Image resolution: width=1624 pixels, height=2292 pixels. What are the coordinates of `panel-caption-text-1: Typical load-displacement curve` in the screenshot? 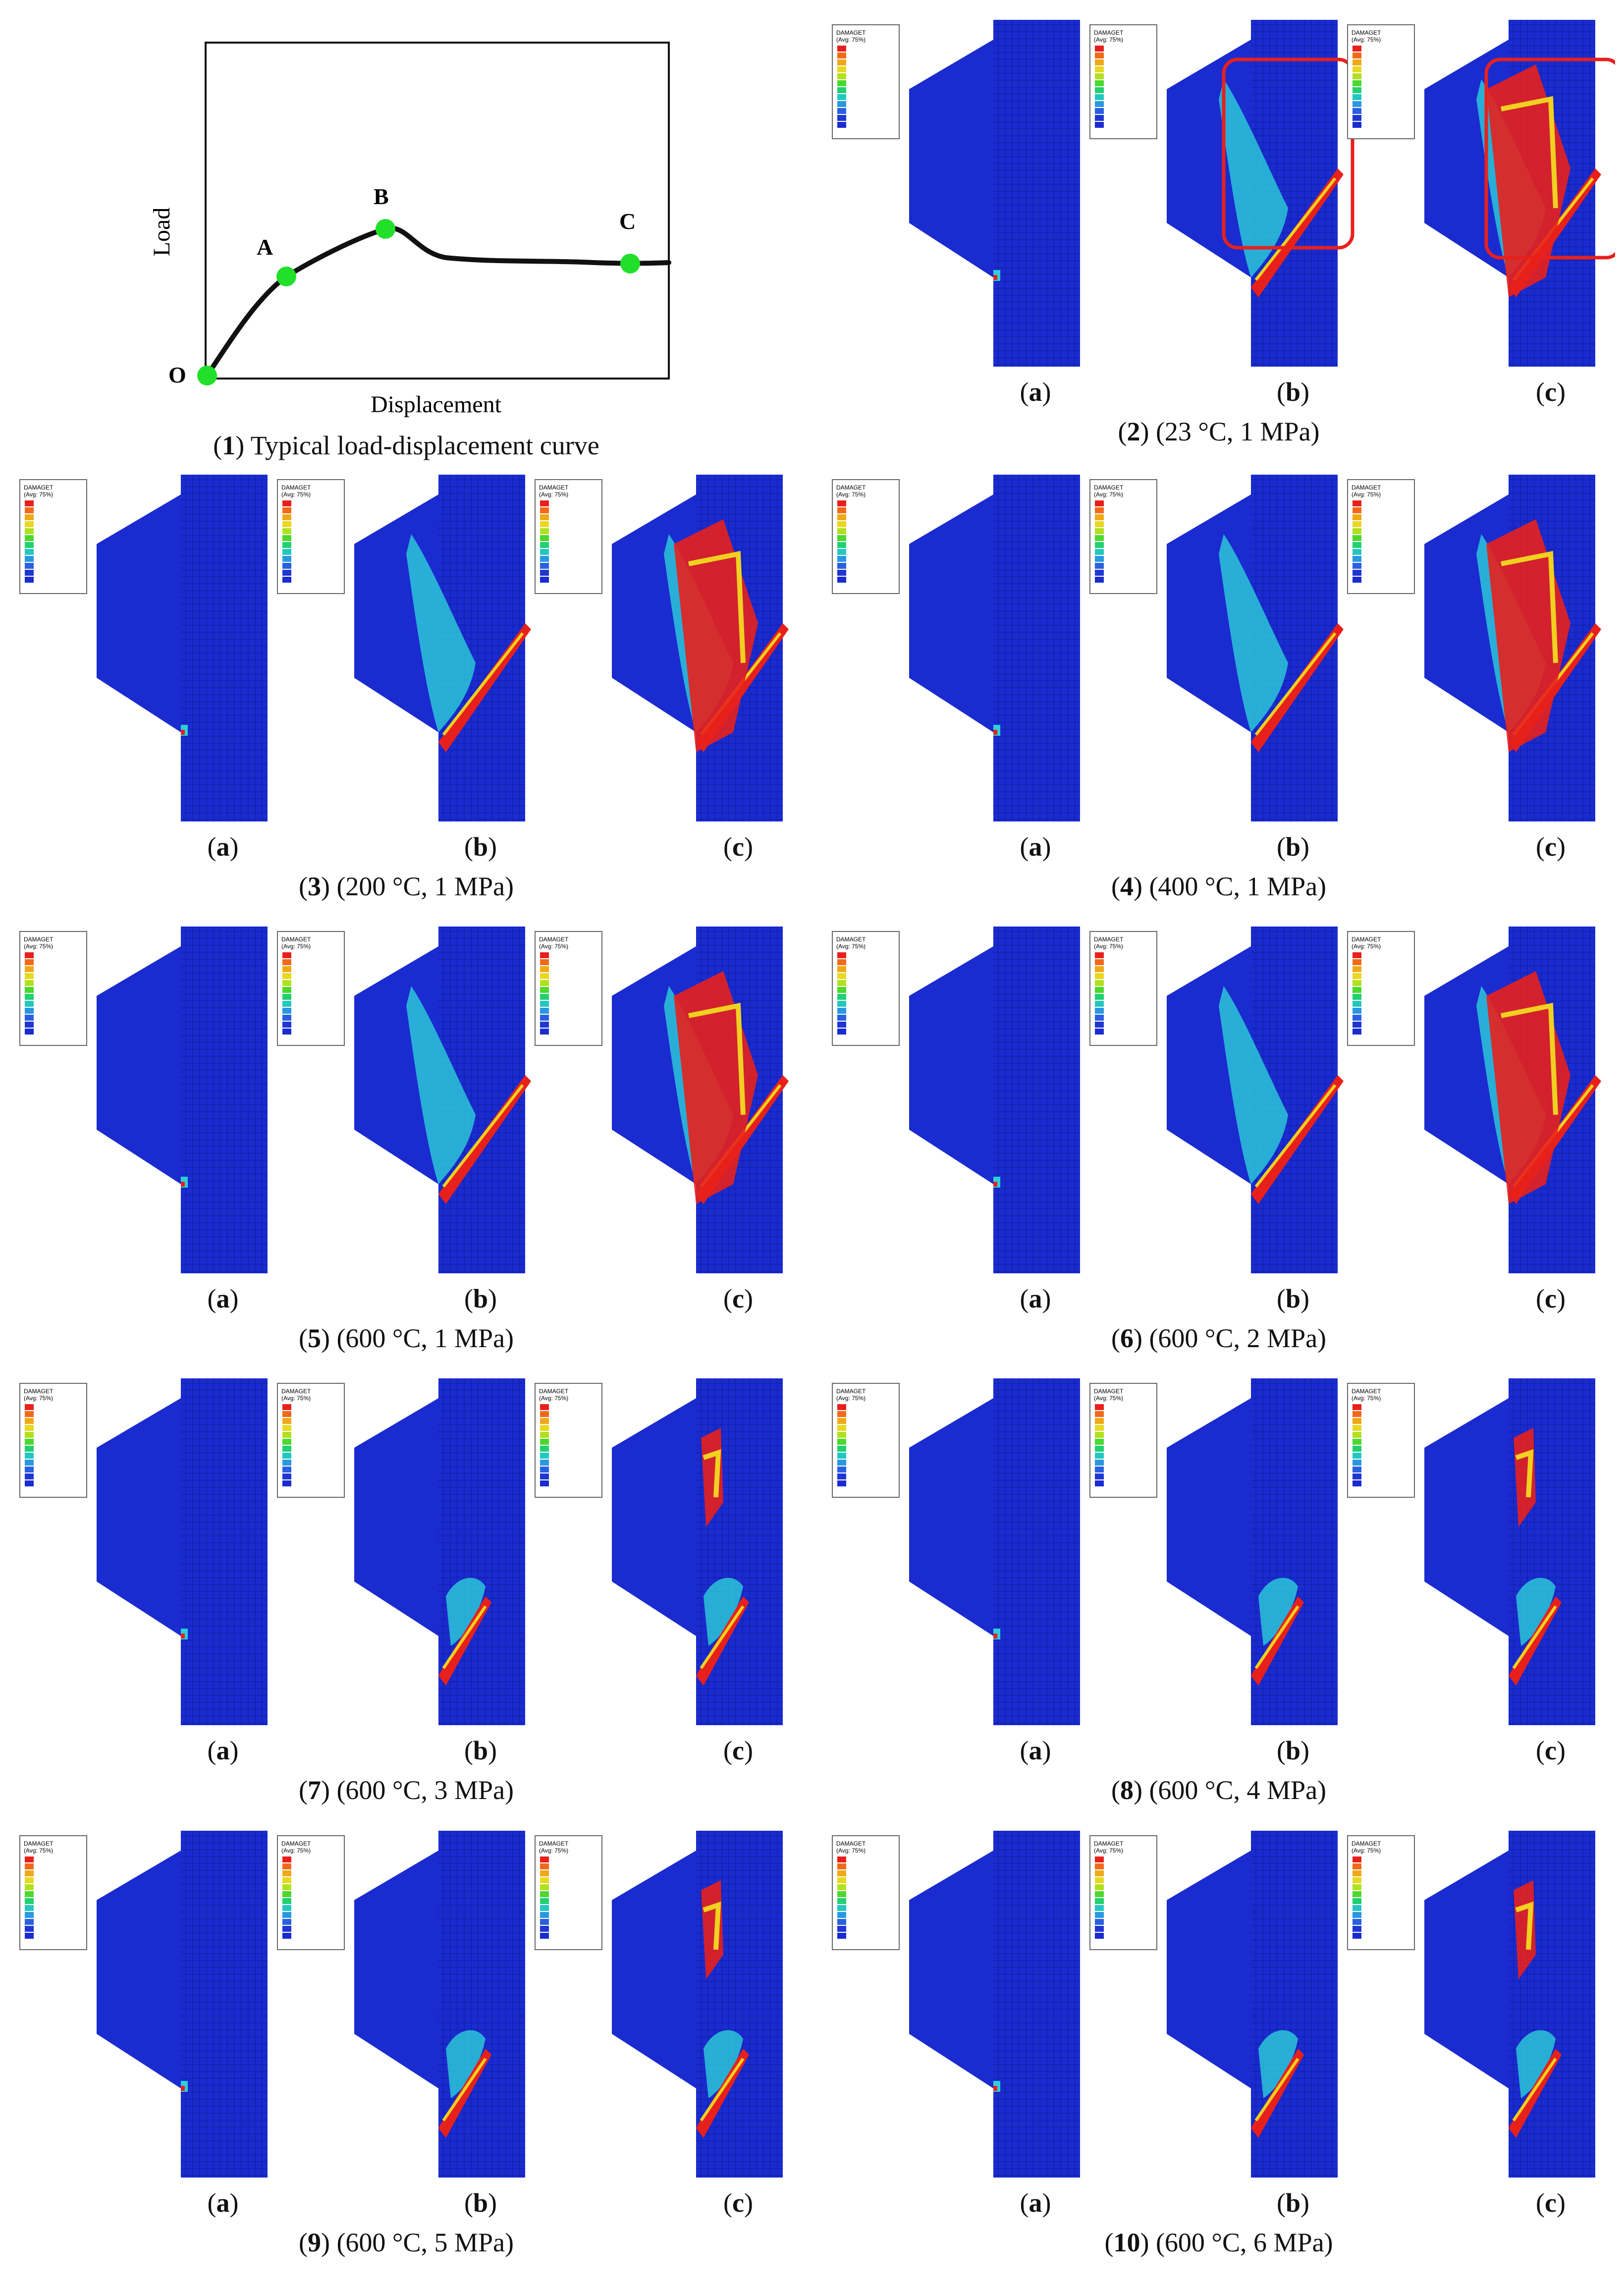 It's located at (425, 446).